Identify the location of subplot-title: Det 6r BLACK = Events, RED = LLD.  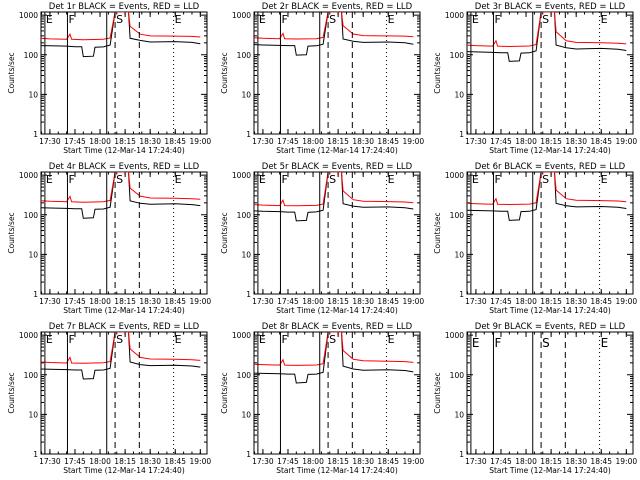
(550, 167).